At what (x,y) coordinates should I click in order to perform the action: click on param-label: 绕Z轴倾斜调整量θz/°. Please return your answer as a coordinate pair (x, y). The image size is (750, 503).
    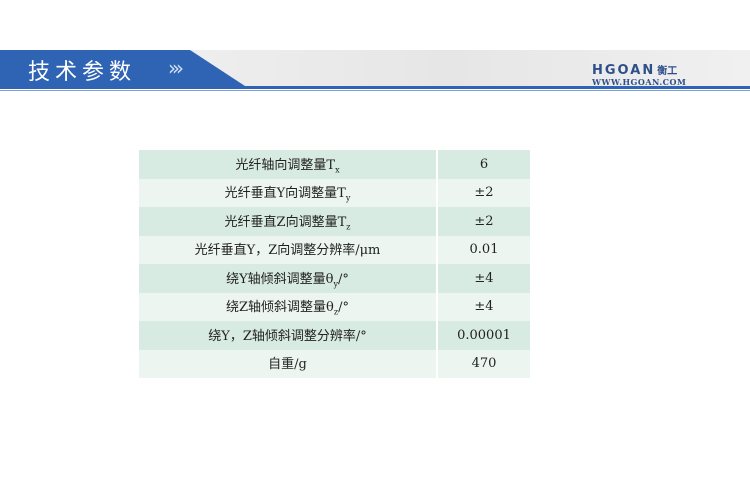
    Looking at the image, I should click on (288, 306).